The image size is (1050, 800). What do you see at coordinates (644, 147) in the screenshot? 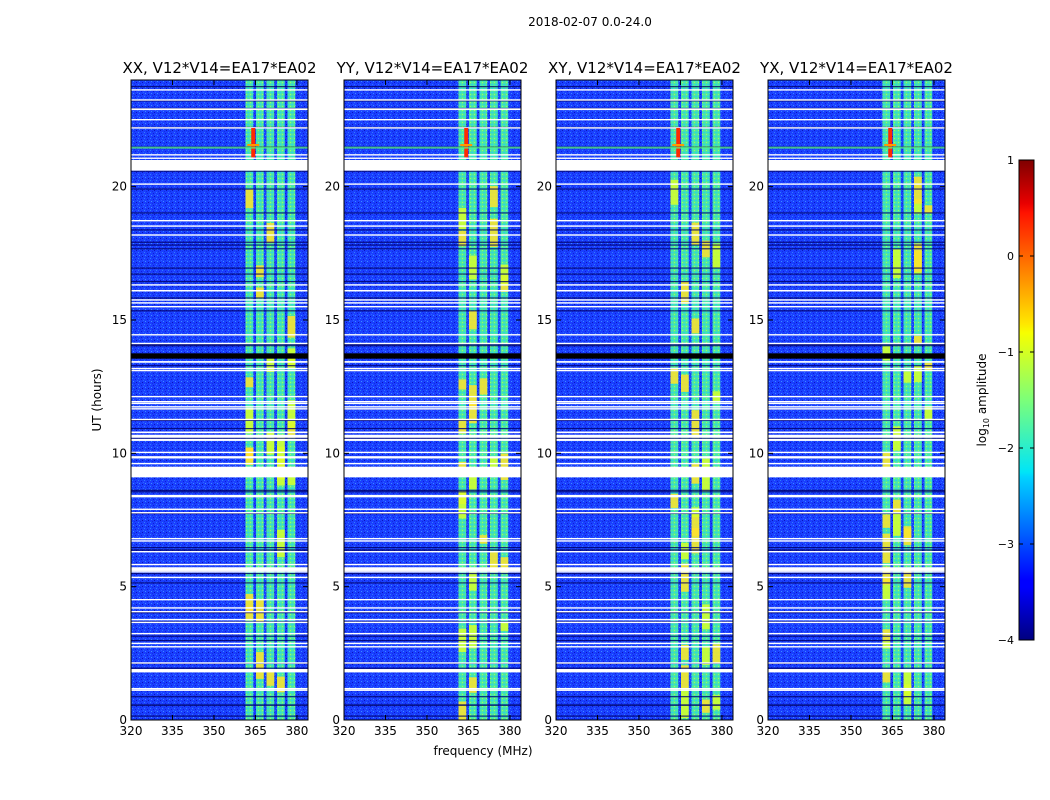
I see `rfi-row` at bounding box center [644, 147].